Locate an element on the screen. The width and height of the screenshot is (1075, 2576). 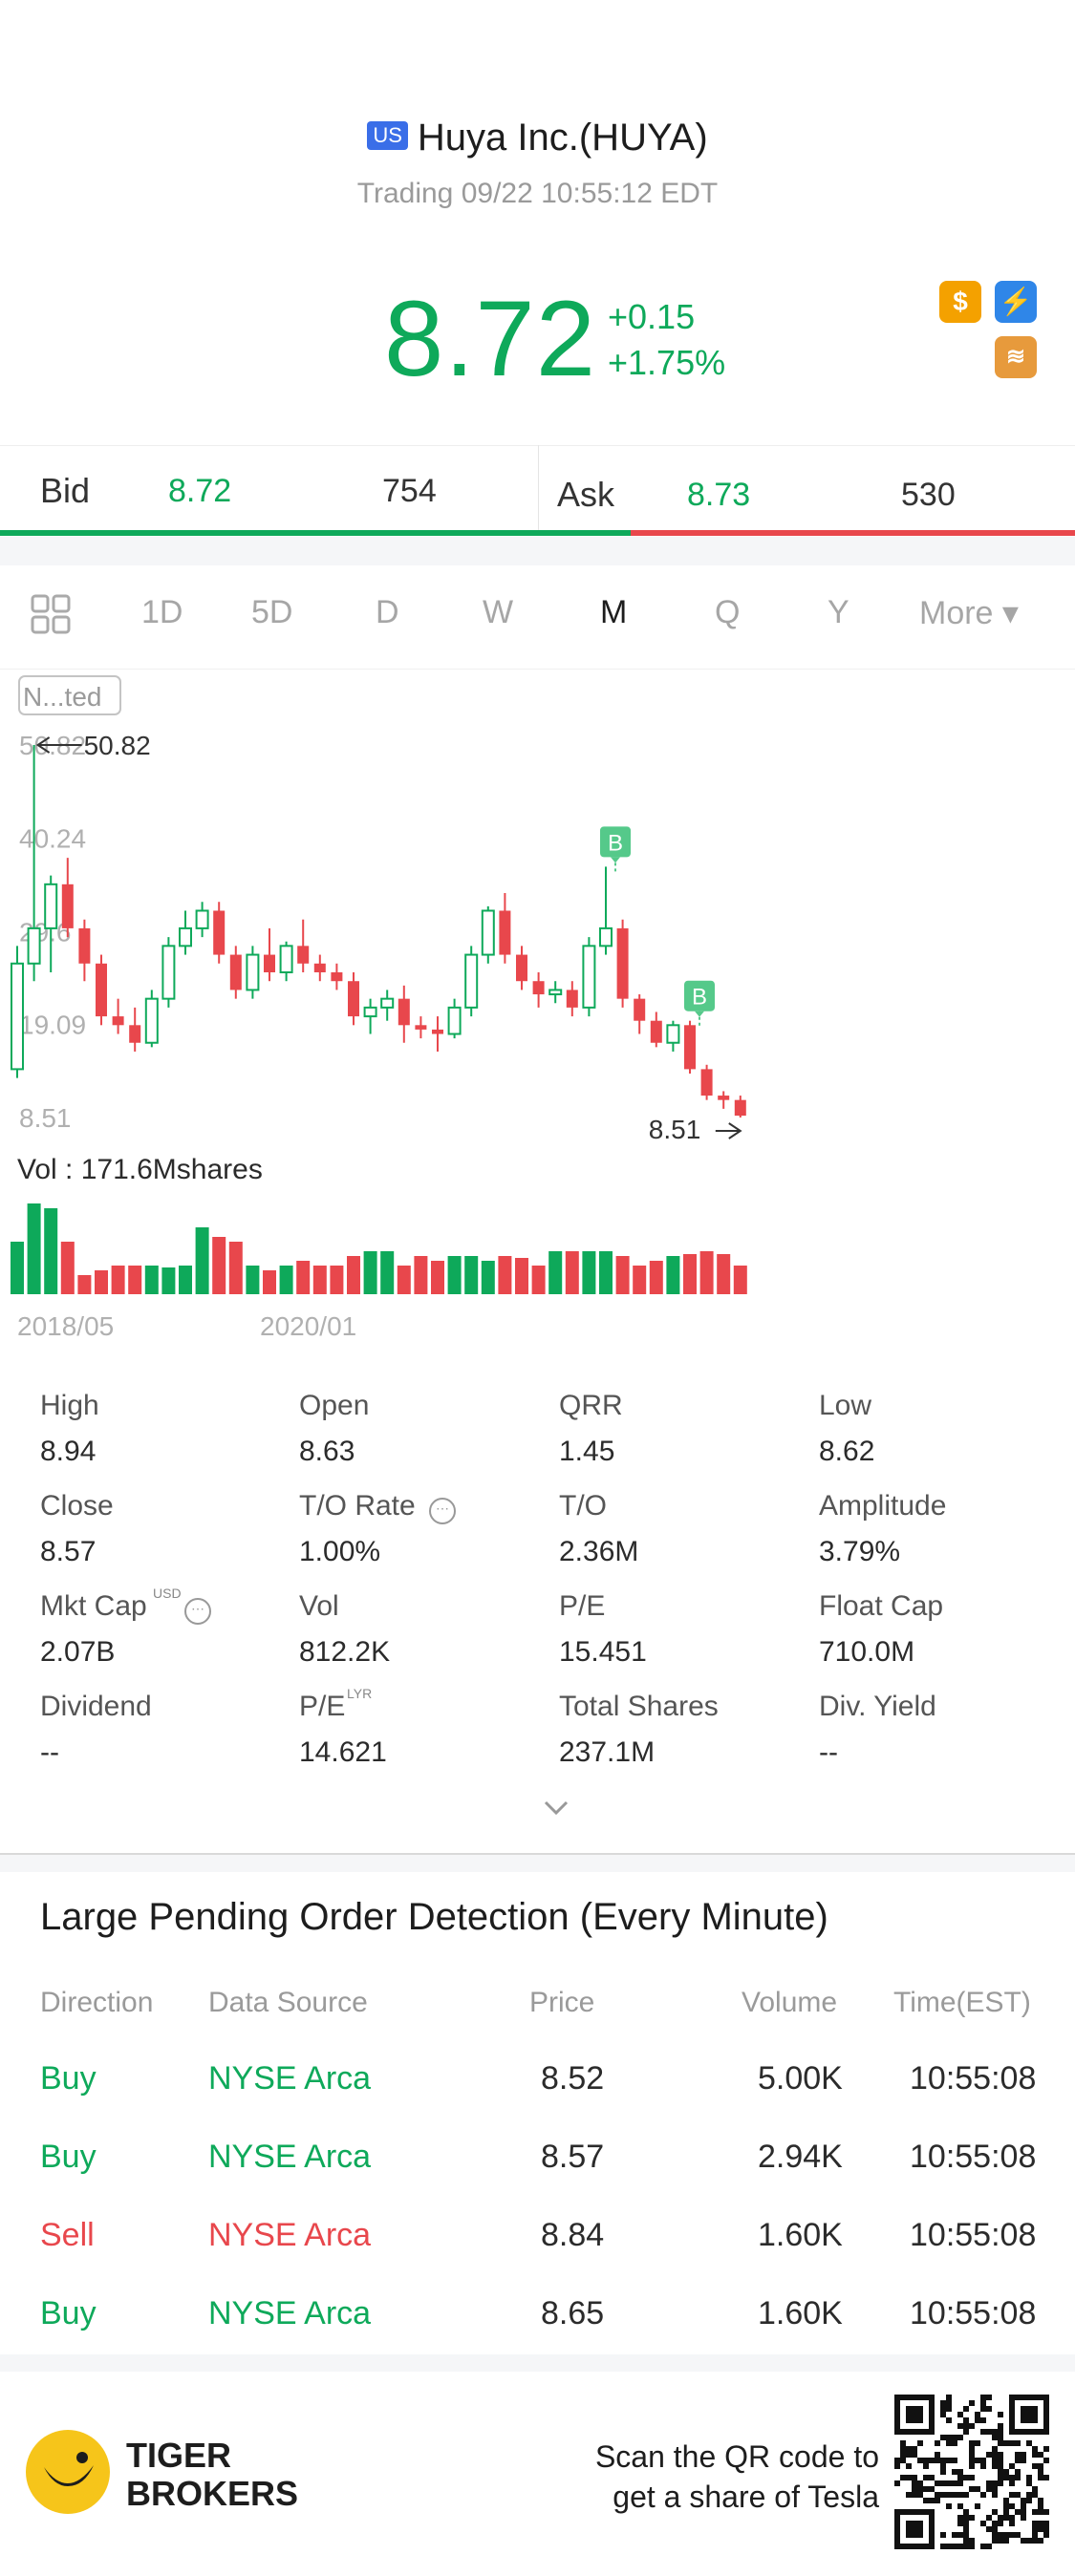
layout-grid-icon is located at coordinates (51, 614).